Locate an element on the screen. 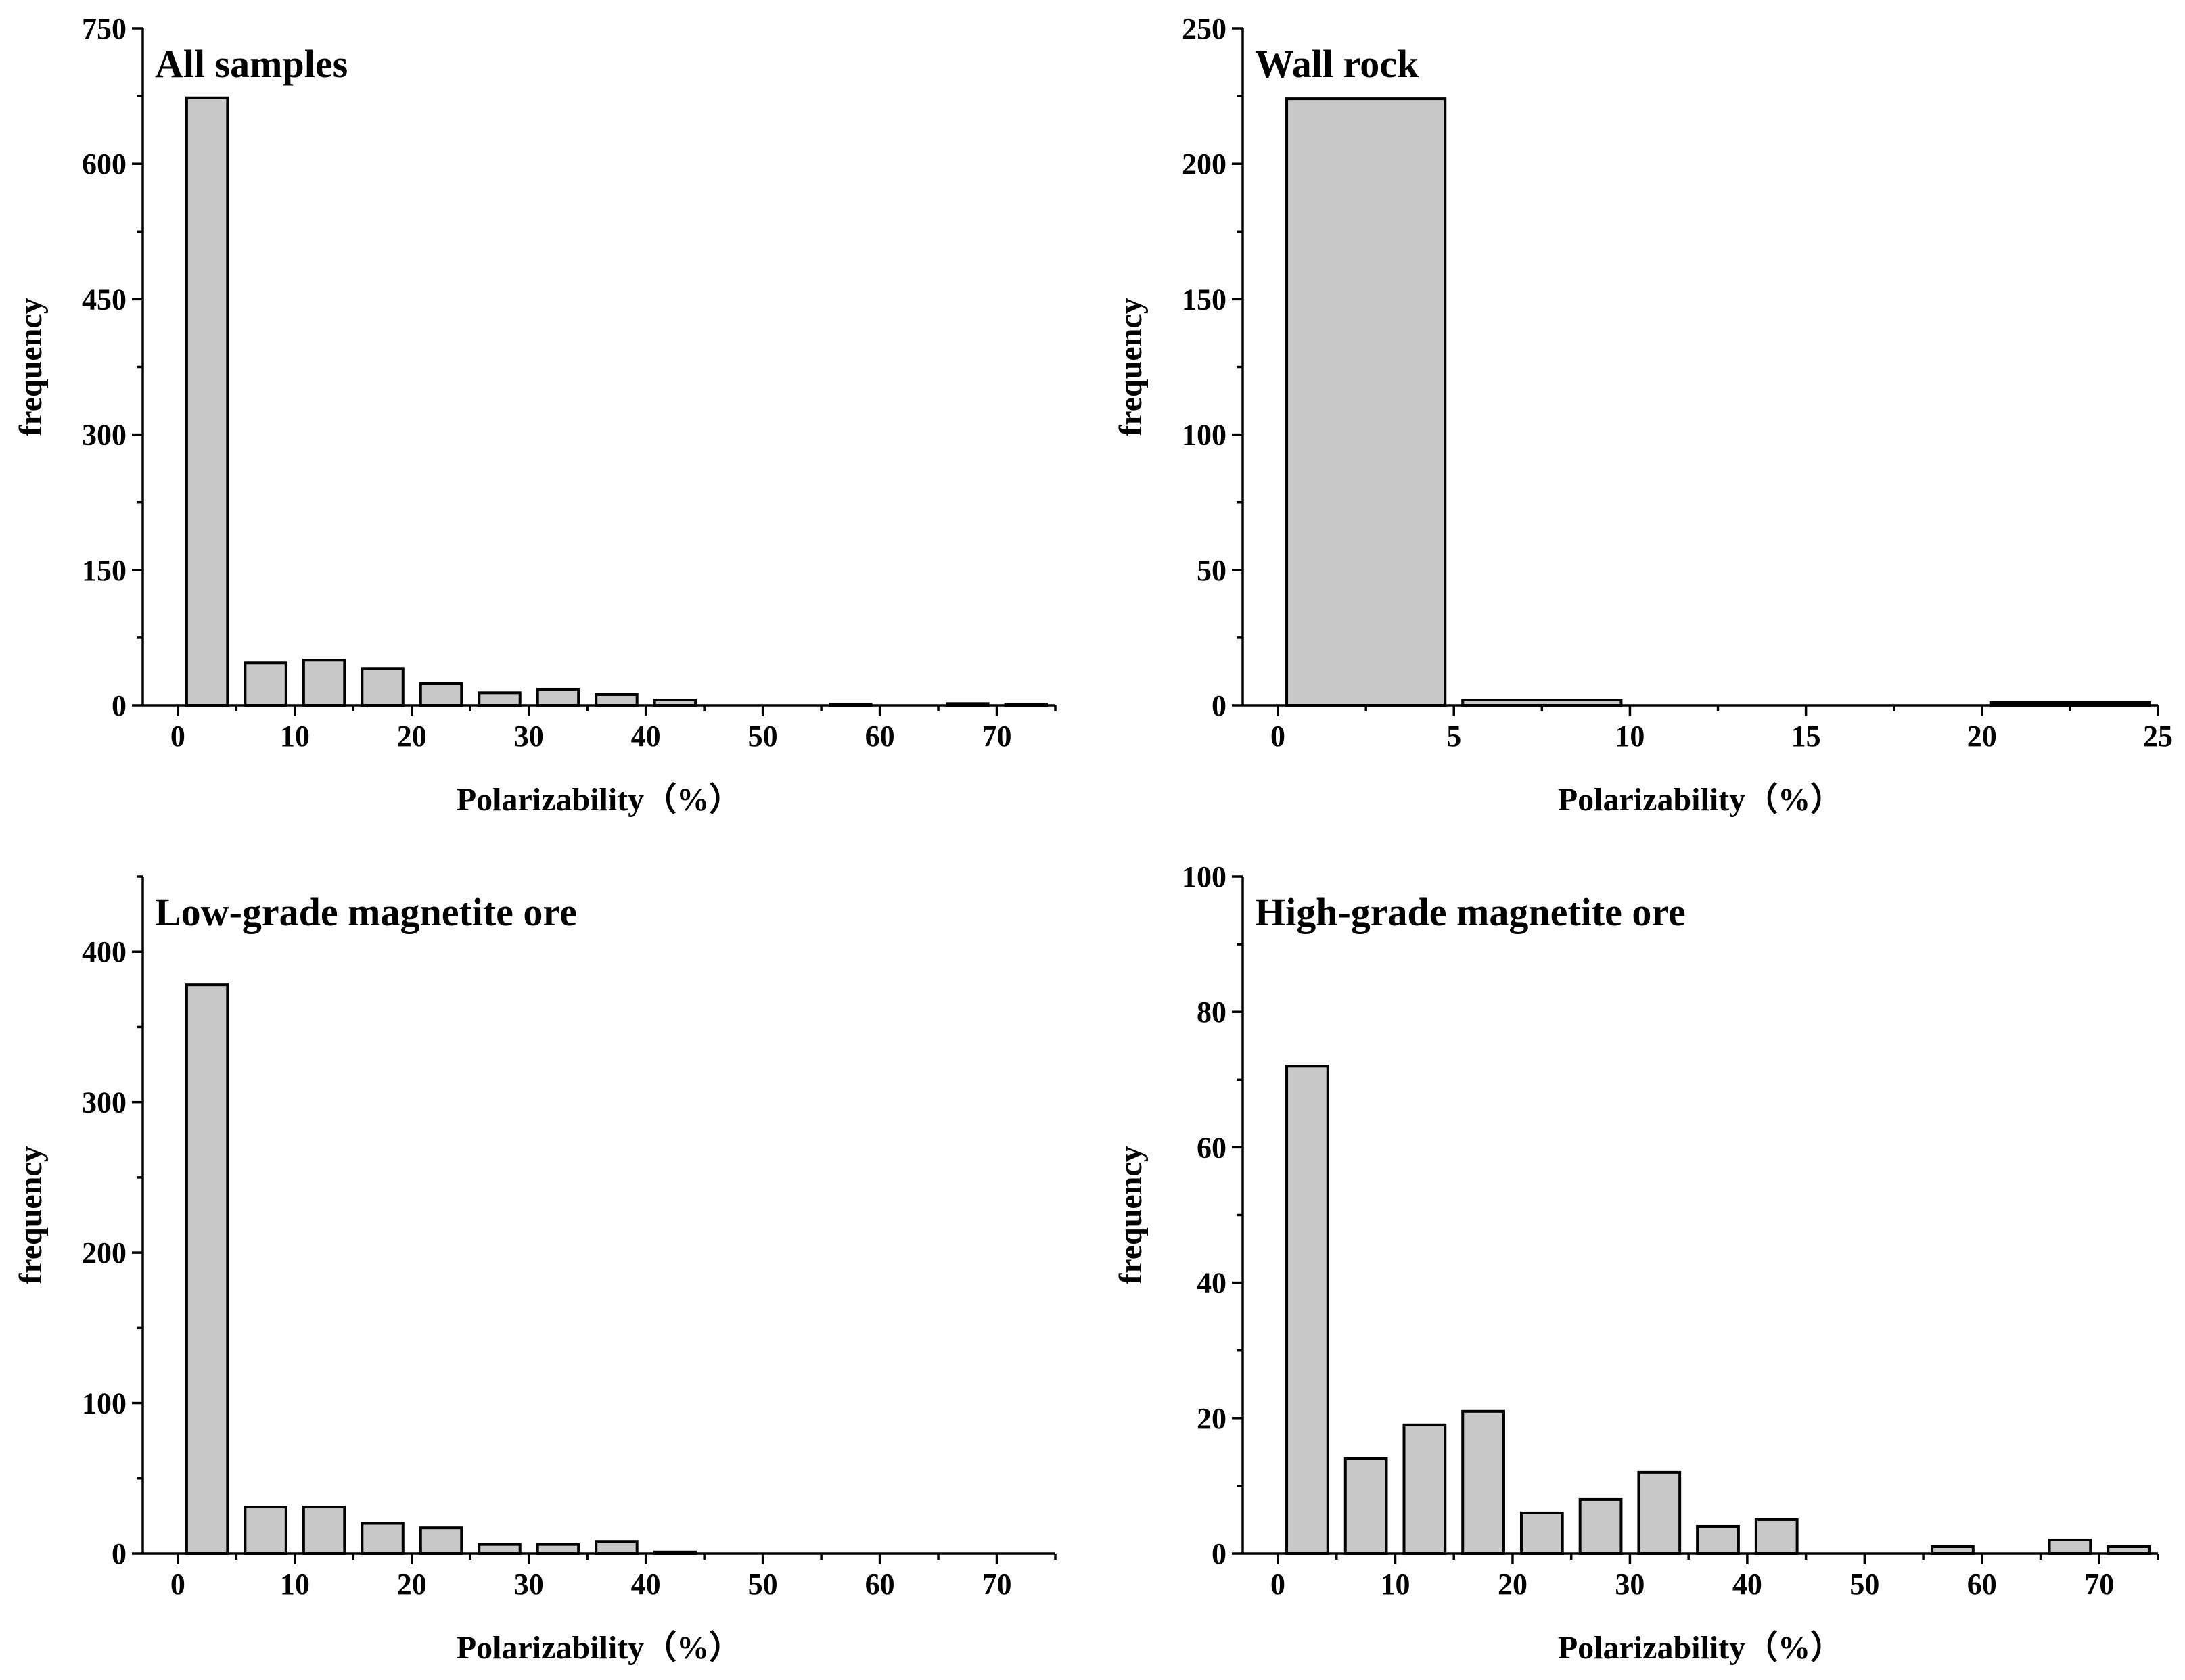 This screenshot has height=1680, width=2185. y-tick-label: 750 is located at coordinates (104, 29).